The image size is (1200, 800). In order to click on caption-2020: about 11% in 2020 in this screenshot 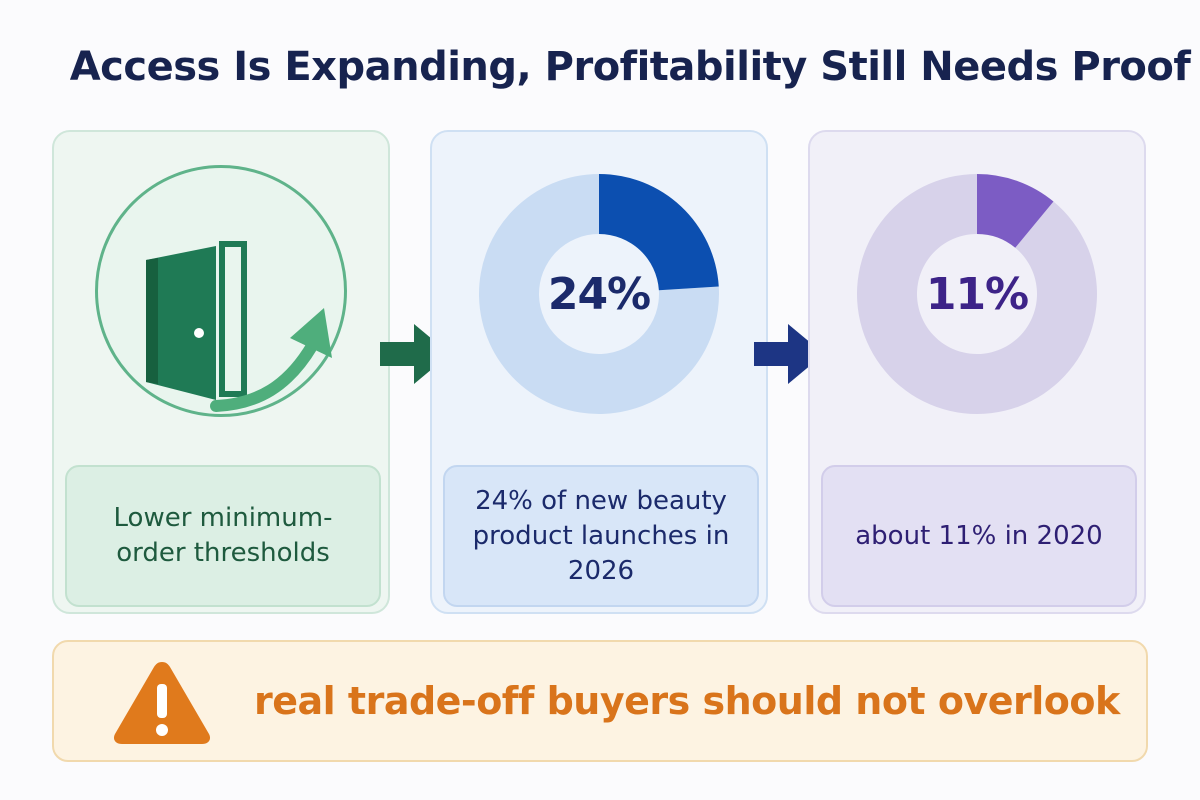, I will do `click(979, 536)`.